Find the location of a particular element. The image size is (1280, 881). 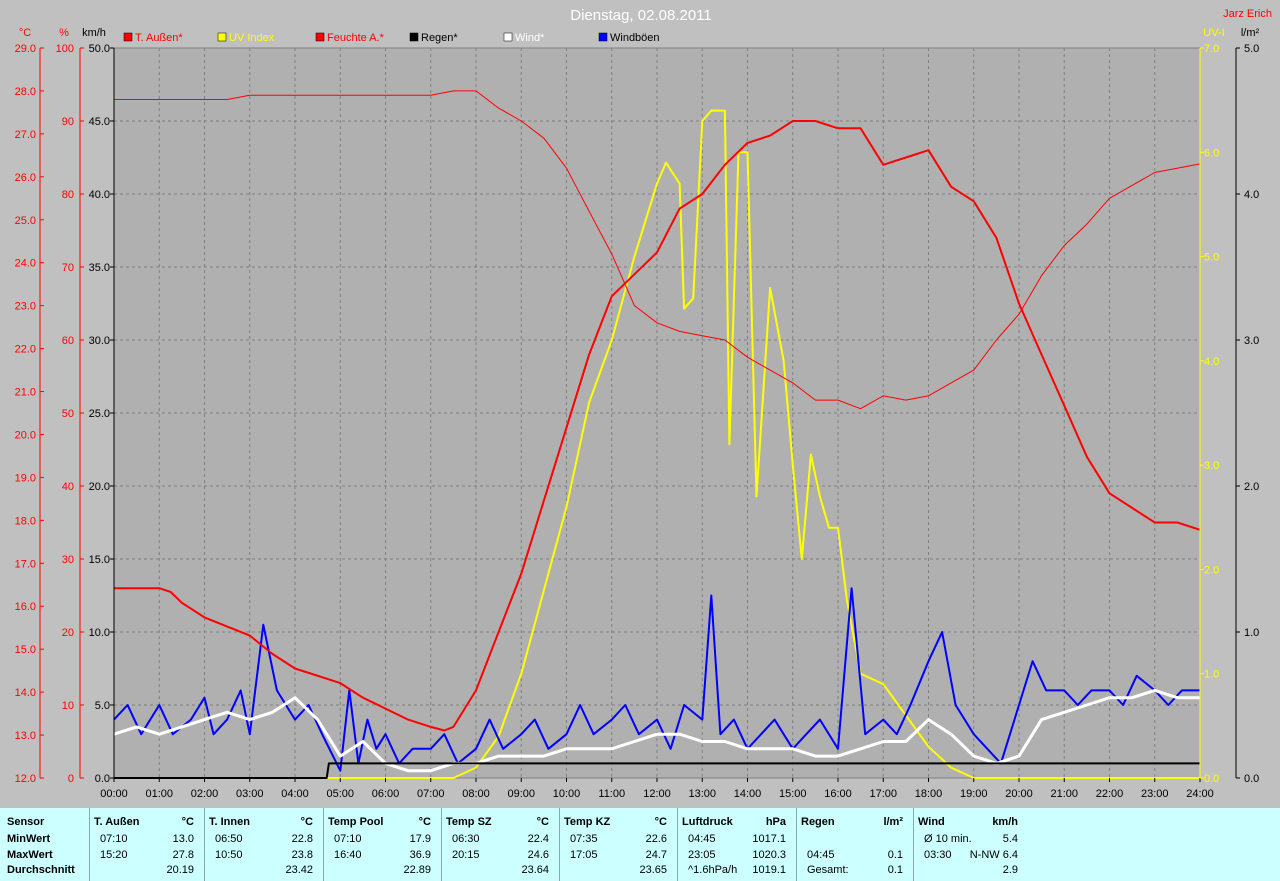

rain-axis-tick-label: 4.0 is located at coordinates (1251, 195).